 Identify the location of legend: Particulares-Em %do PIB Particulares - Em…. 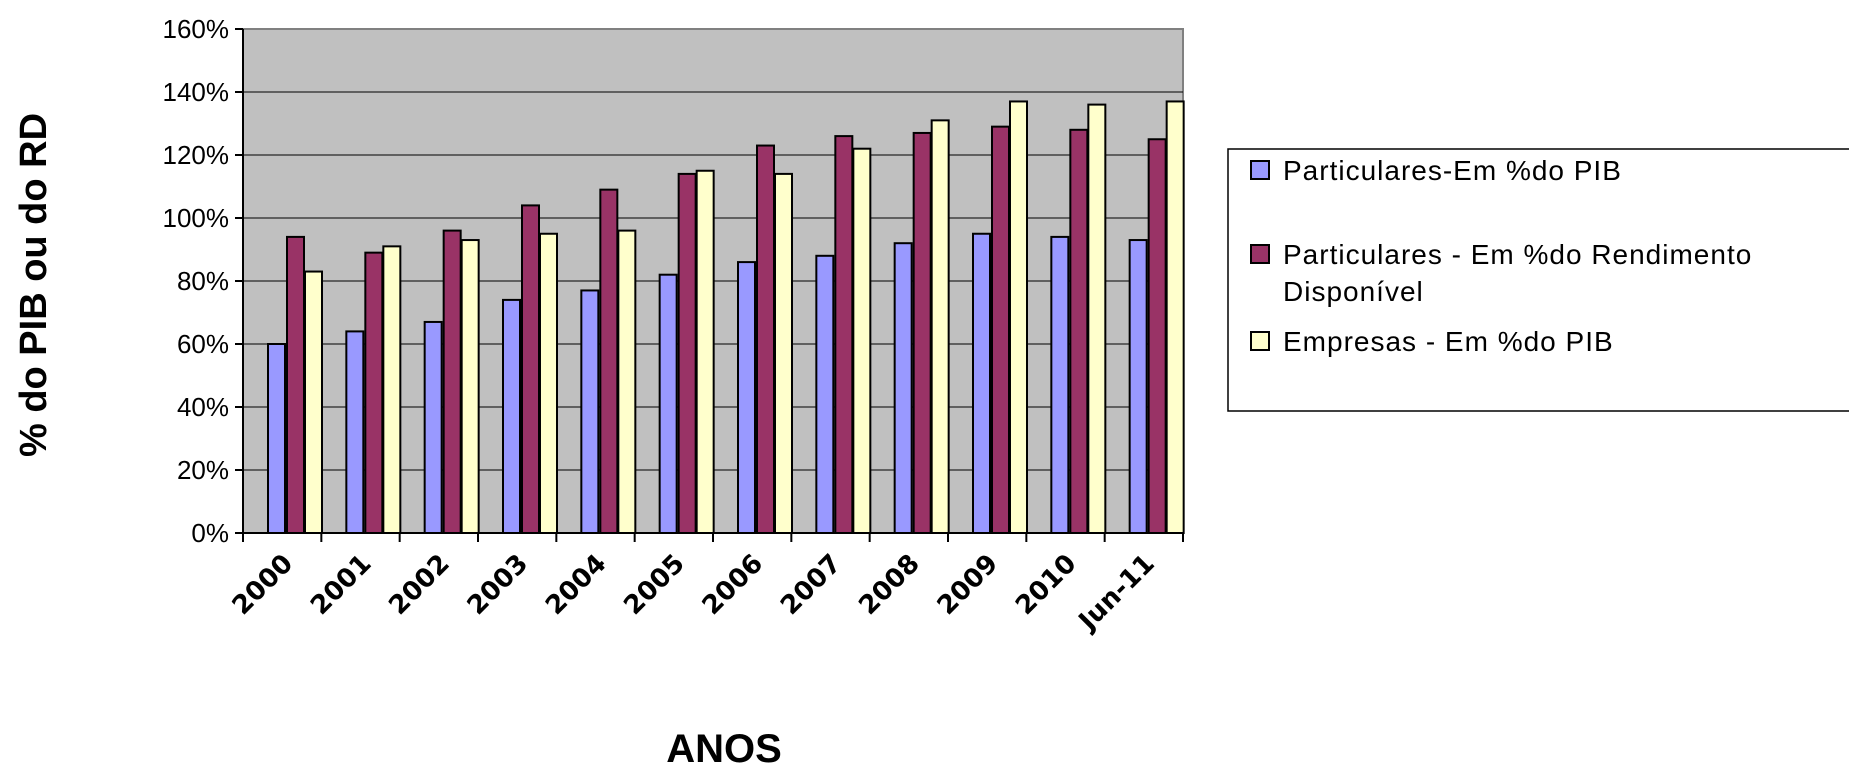
(1538, 280).